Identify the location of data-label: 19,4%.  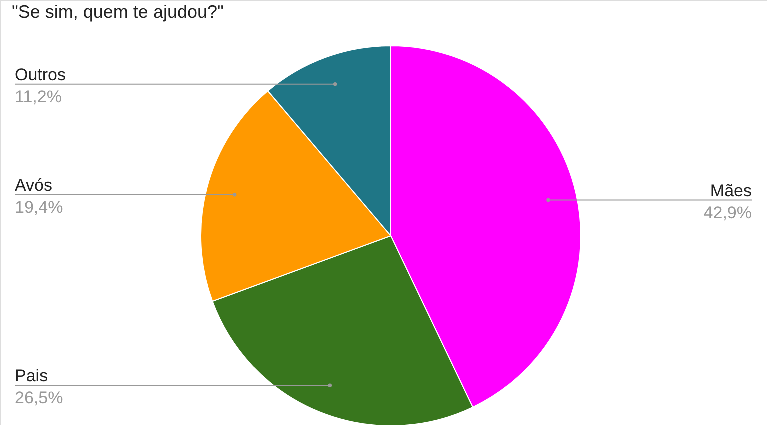
(39, 207).